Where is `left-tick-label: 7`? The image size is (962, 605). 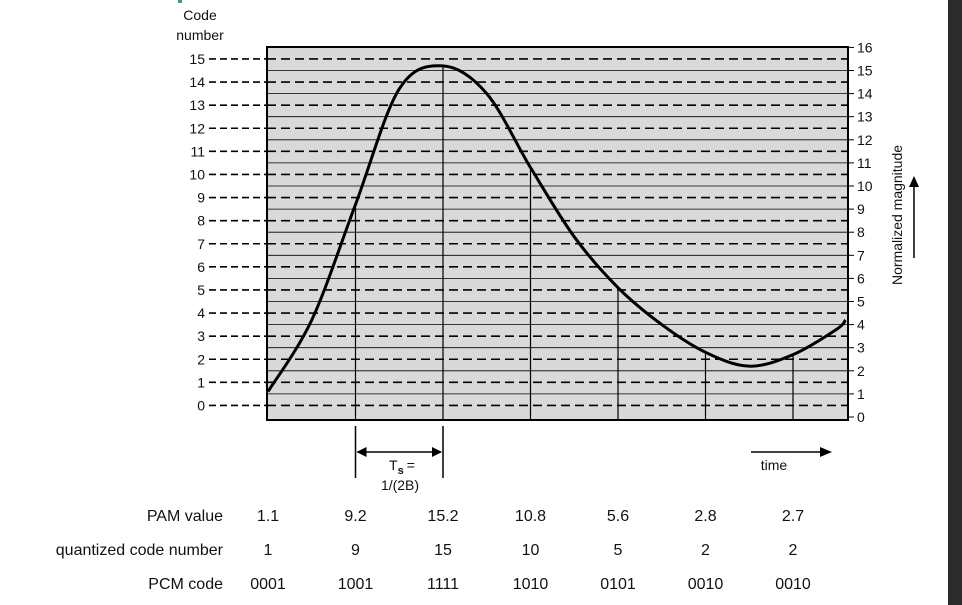
left-tick-label: 7 is located at coordinates (201, 244).